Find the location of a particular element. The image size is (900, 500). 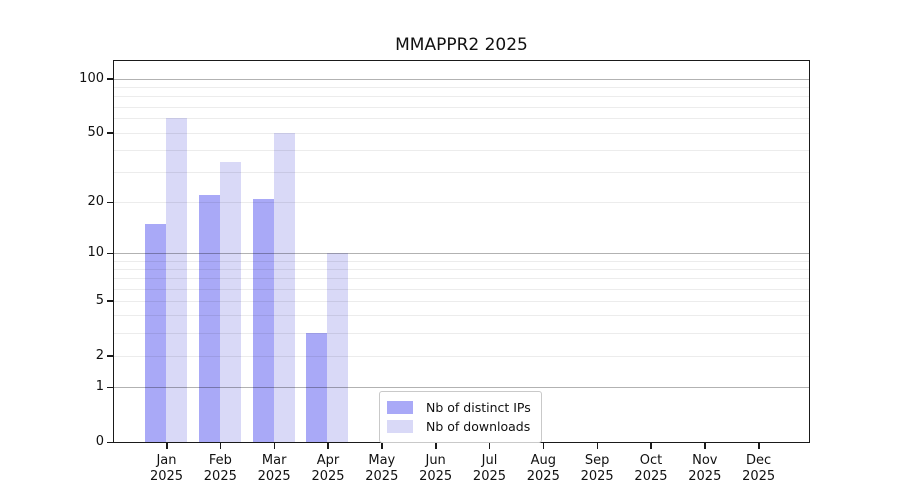

bar-nb-of-downloads-jan is located at coordinates (176, 280).